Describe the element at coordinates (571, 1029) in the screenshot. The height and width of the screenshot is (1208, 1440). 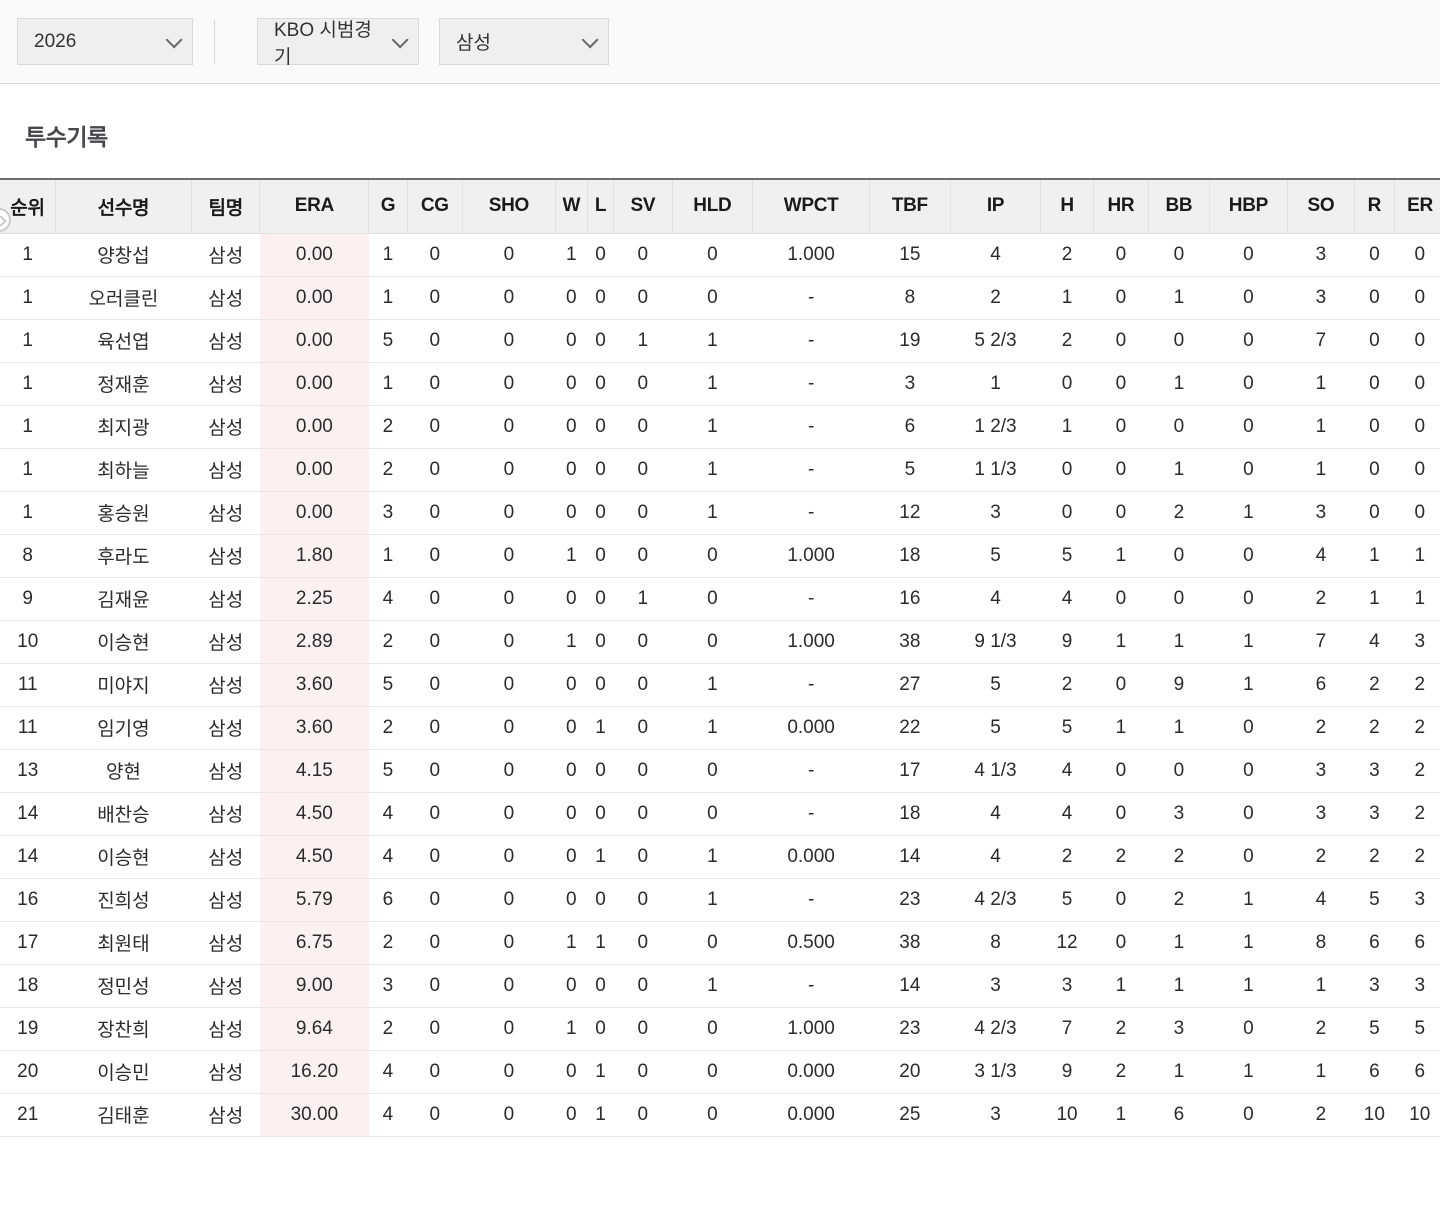
I see `cell-w: 1` at that location.